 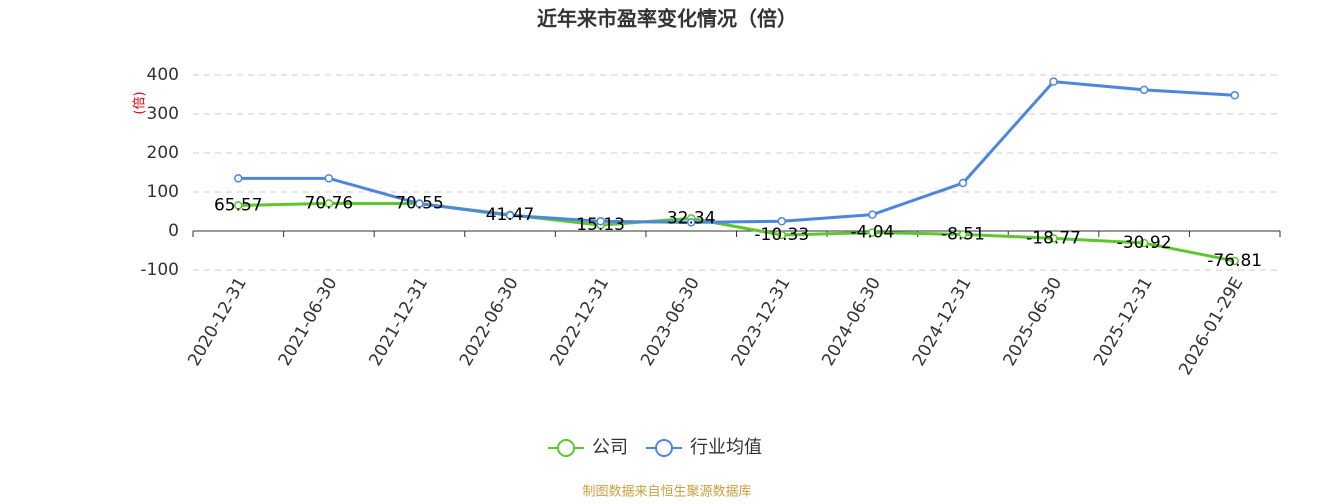 I want to click on data-label: -10.33, so click(x=781, y=235).